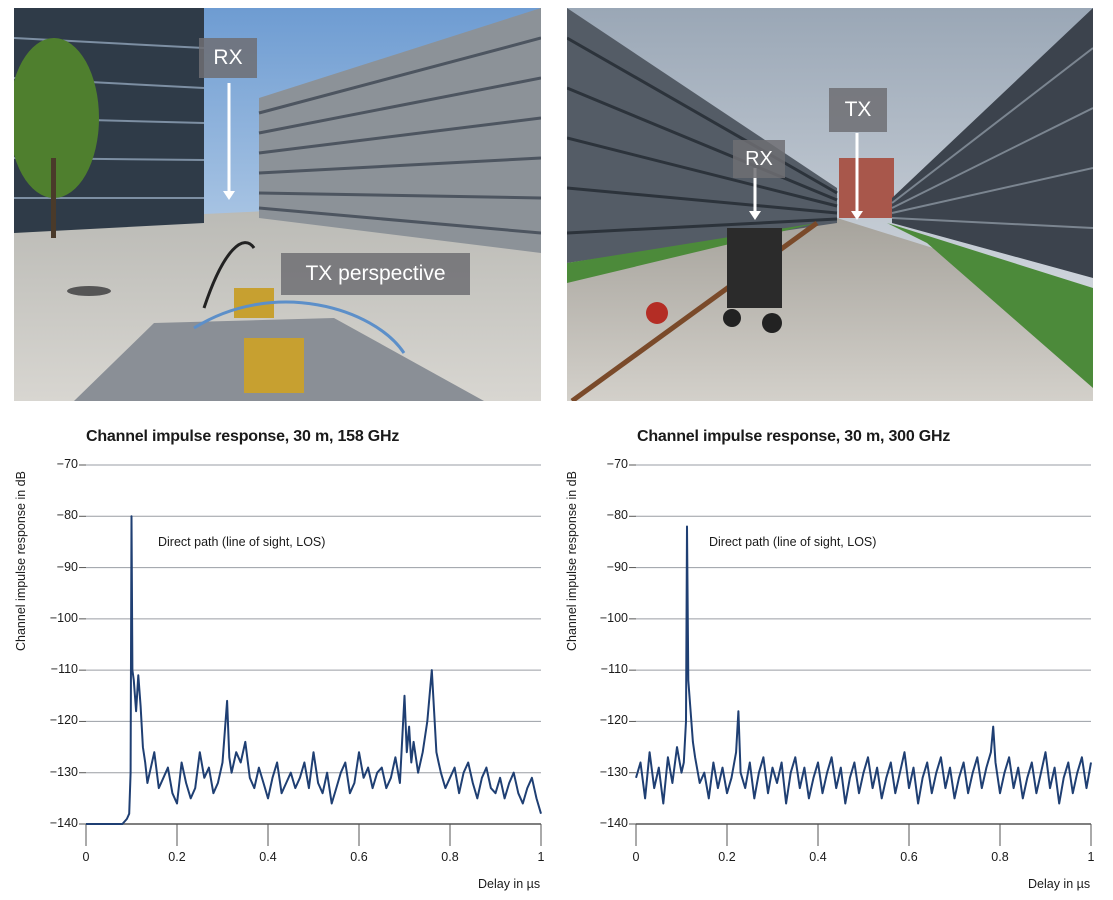 Image resolution: width=1113 pixels, height=900 pixels. Describe the element at coordinates (375, 274) in the screenshot. I see `tx-perspective-label: TX perspective` at that location.